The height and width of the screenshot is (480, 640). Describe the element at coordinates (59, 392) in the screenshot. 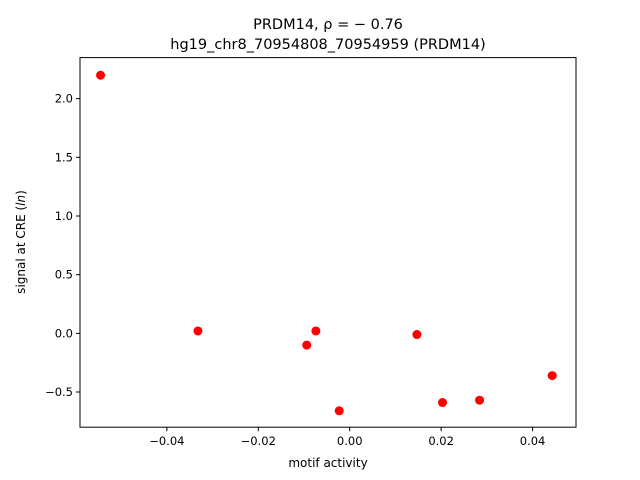

I see `y-tick-label: −0.5` at that location.